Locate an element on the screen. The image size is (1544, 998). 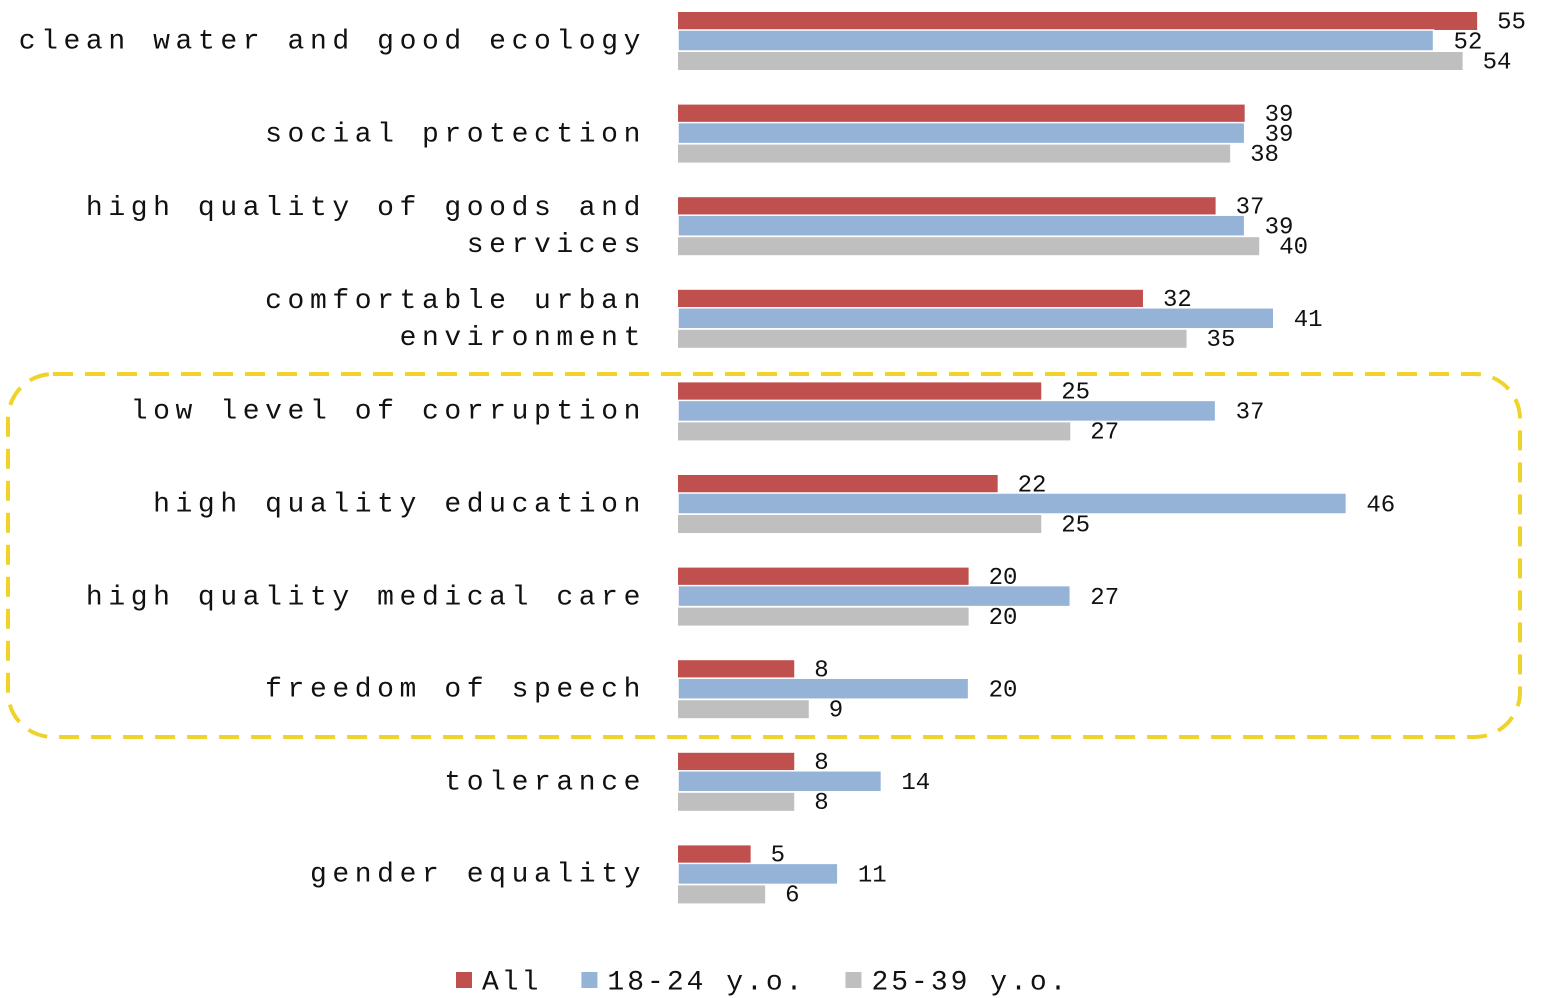
category-label: high quality education is located at coordinates (399, 505).